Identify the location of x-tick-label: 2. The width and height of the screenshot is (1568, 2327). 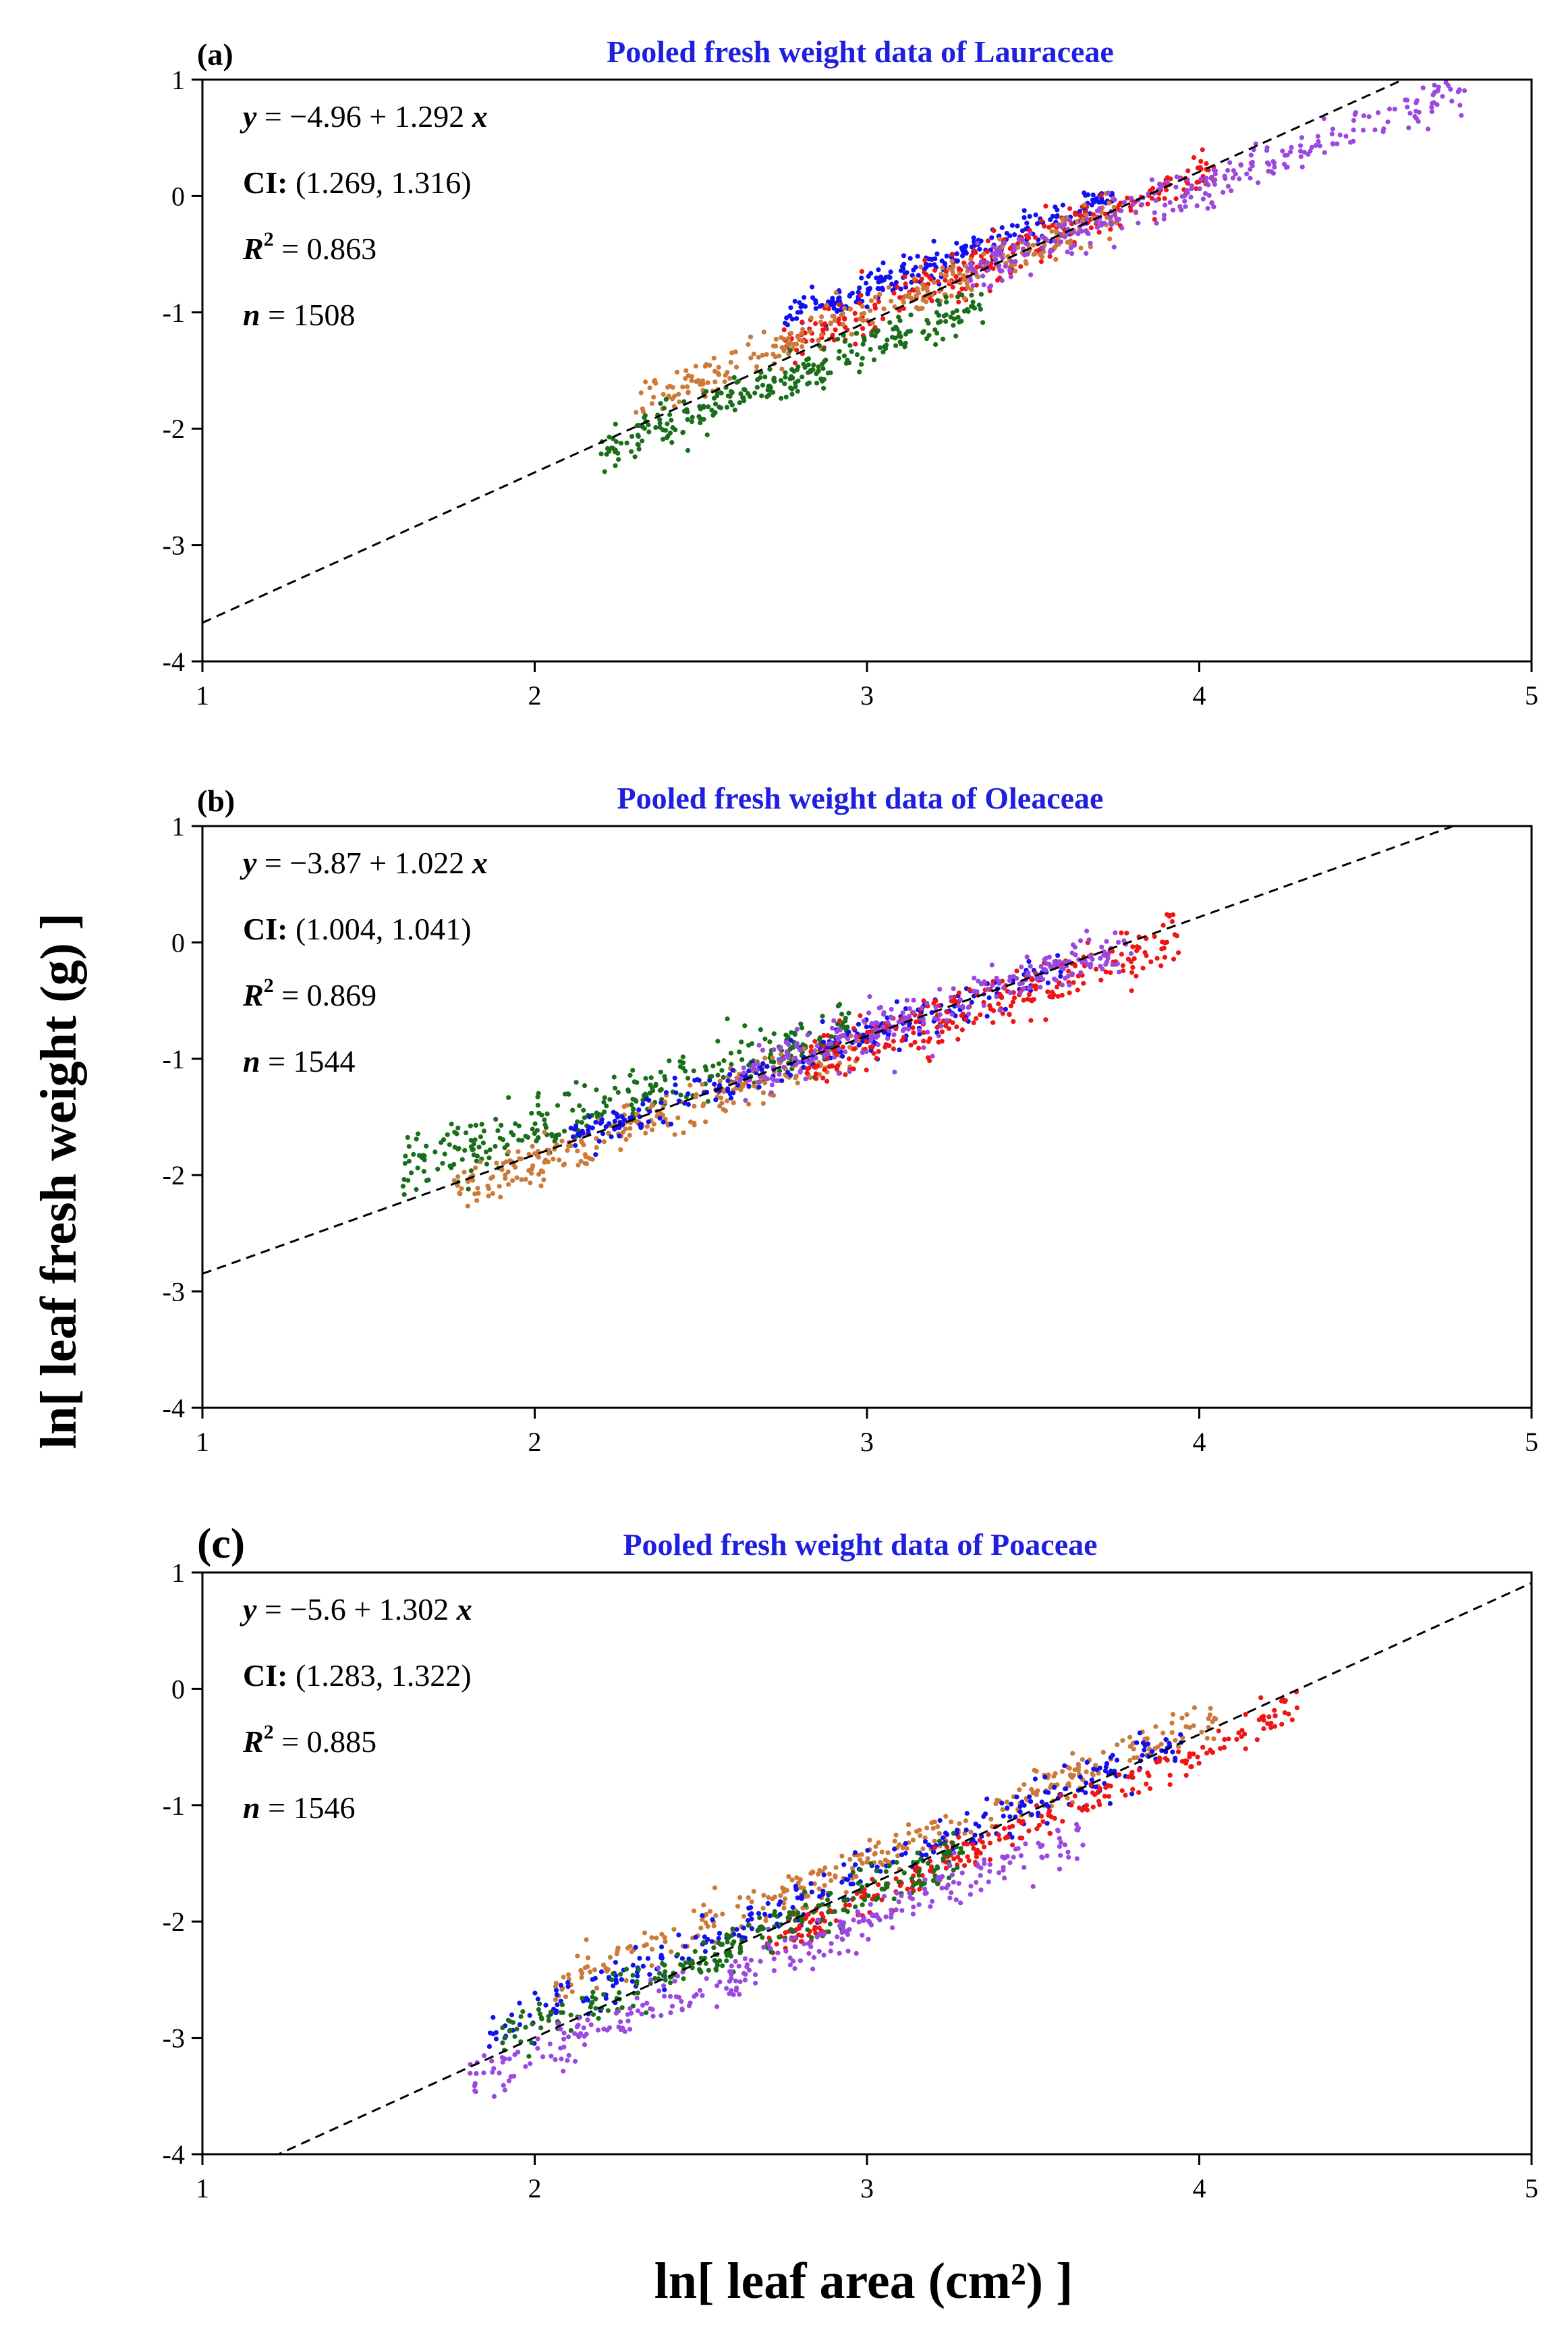
(535, 695).